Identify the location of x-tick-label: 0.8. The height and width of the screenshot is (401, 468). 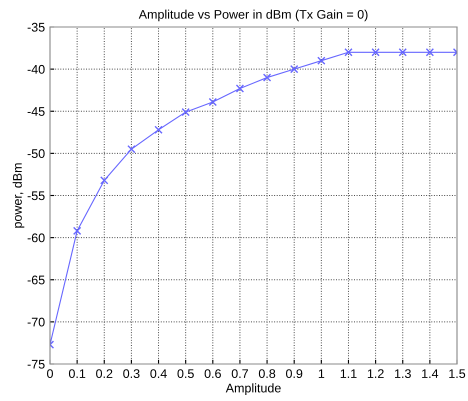
(267, 373).